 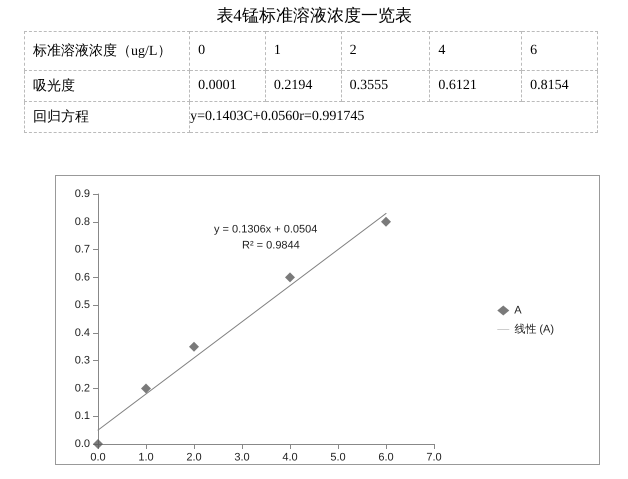 I want to click on text: 0.0001, so click(x=228, y=86).